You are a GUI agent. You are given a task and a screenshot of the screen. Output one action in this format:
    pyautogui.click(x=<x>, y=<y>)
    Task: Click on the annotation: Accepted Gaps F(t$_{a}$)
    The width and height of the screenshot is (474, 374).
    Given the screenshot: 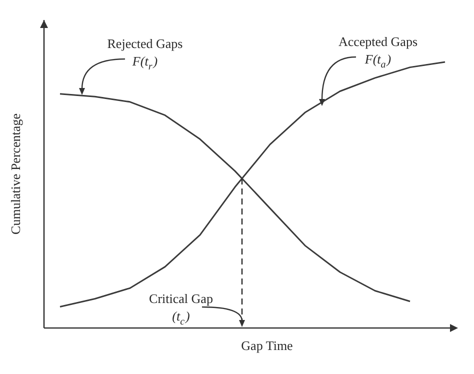 What is the action you would take?
    pyautogui.click(x=378, y=52)
    